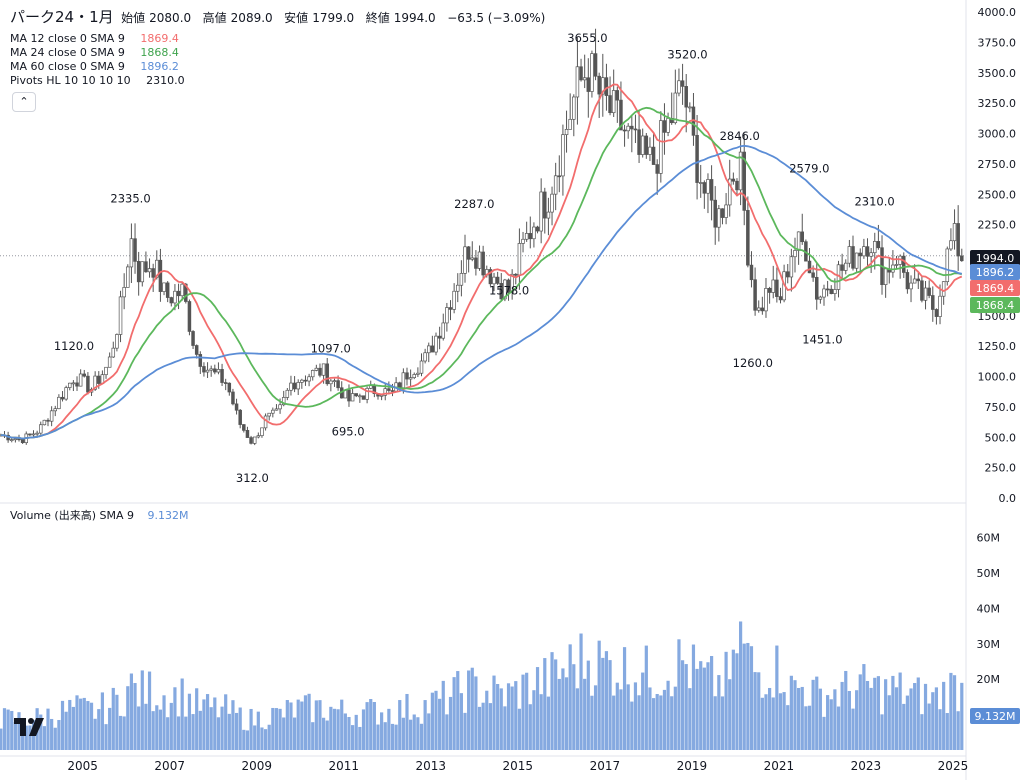 This screenshot has width=1024, height=780. What do you see at coordinates (256, 766) in the screenshot?
I see `time-axis-label: 2009` at bounding box center [256, 766].